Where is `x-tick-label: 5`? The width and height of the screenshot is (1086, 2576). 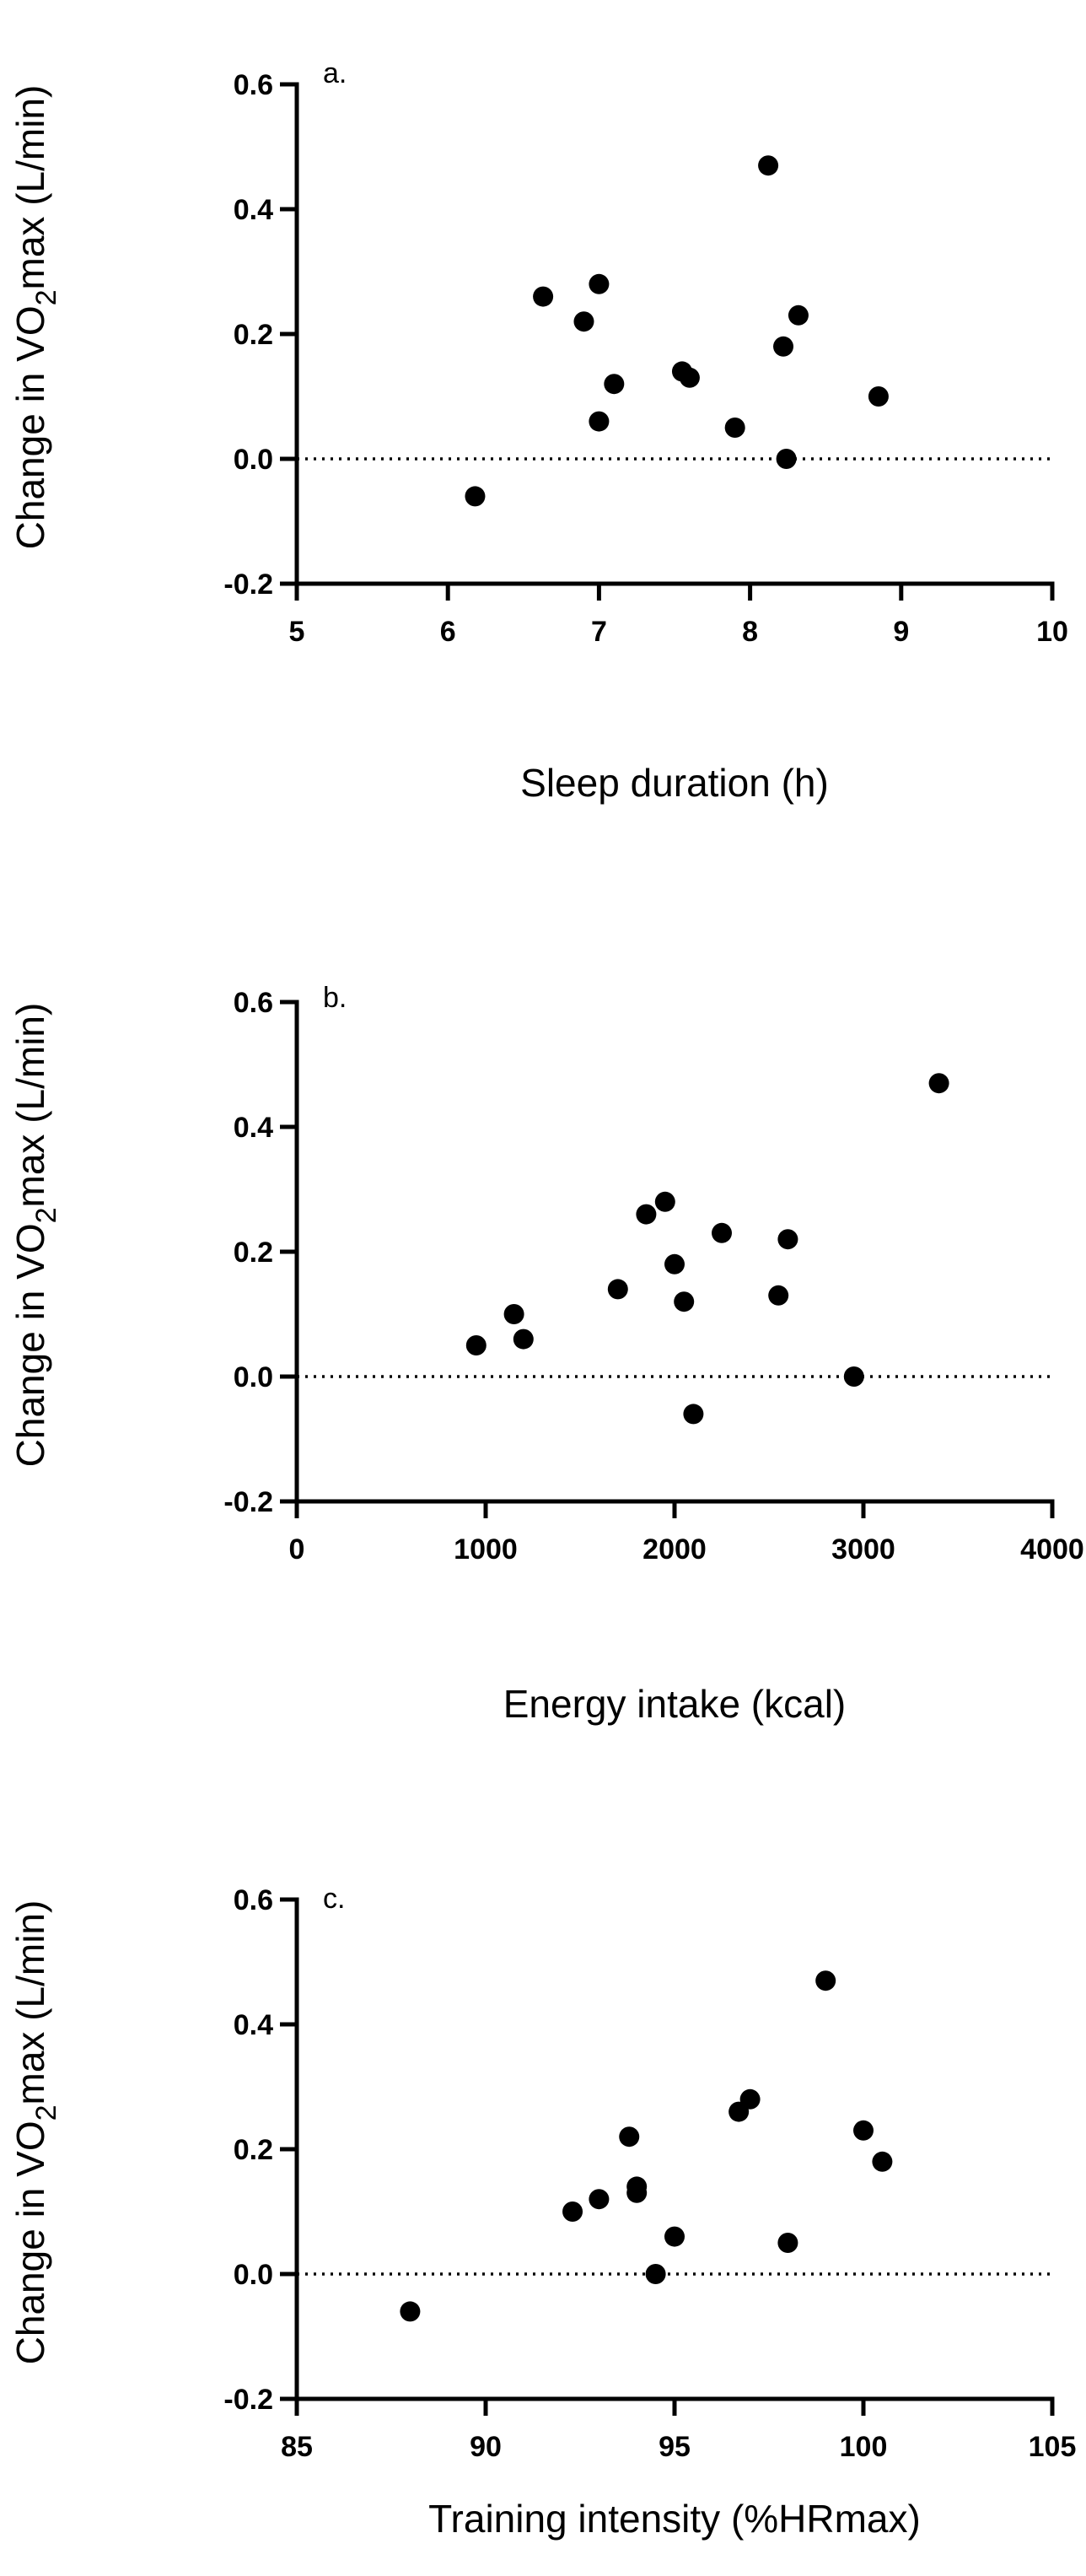
x-tick-label: 5 is located at coordinates (297, 632).